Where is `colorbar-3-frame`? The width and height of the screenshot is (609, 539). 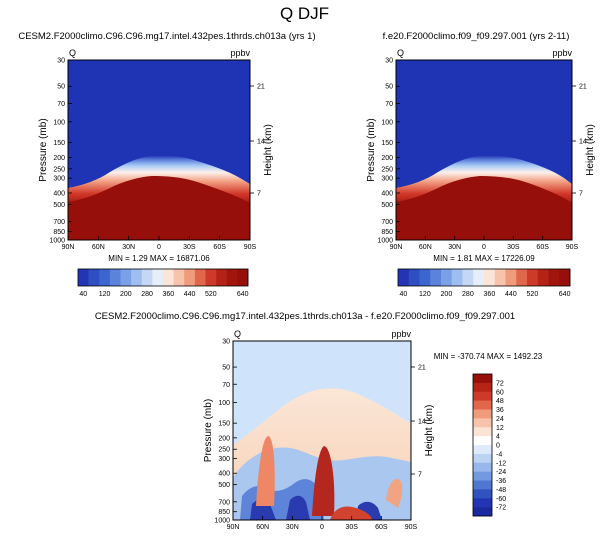 colorbar-3-frame is located at coordinates (482, 445).